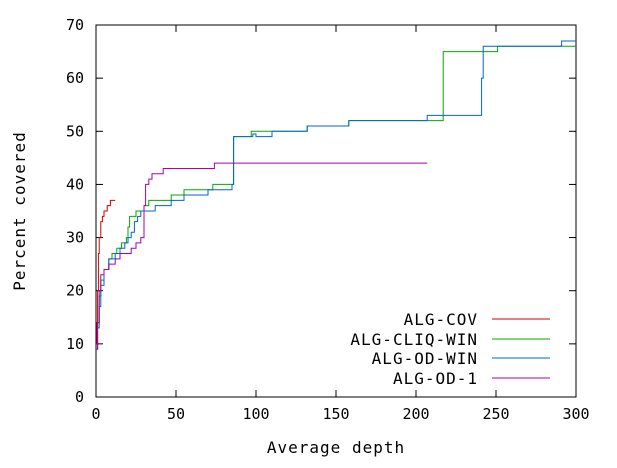 The width and height of the screenshot is (617, 468). I want to click on y-tick-label: 60, so click(75, 78).